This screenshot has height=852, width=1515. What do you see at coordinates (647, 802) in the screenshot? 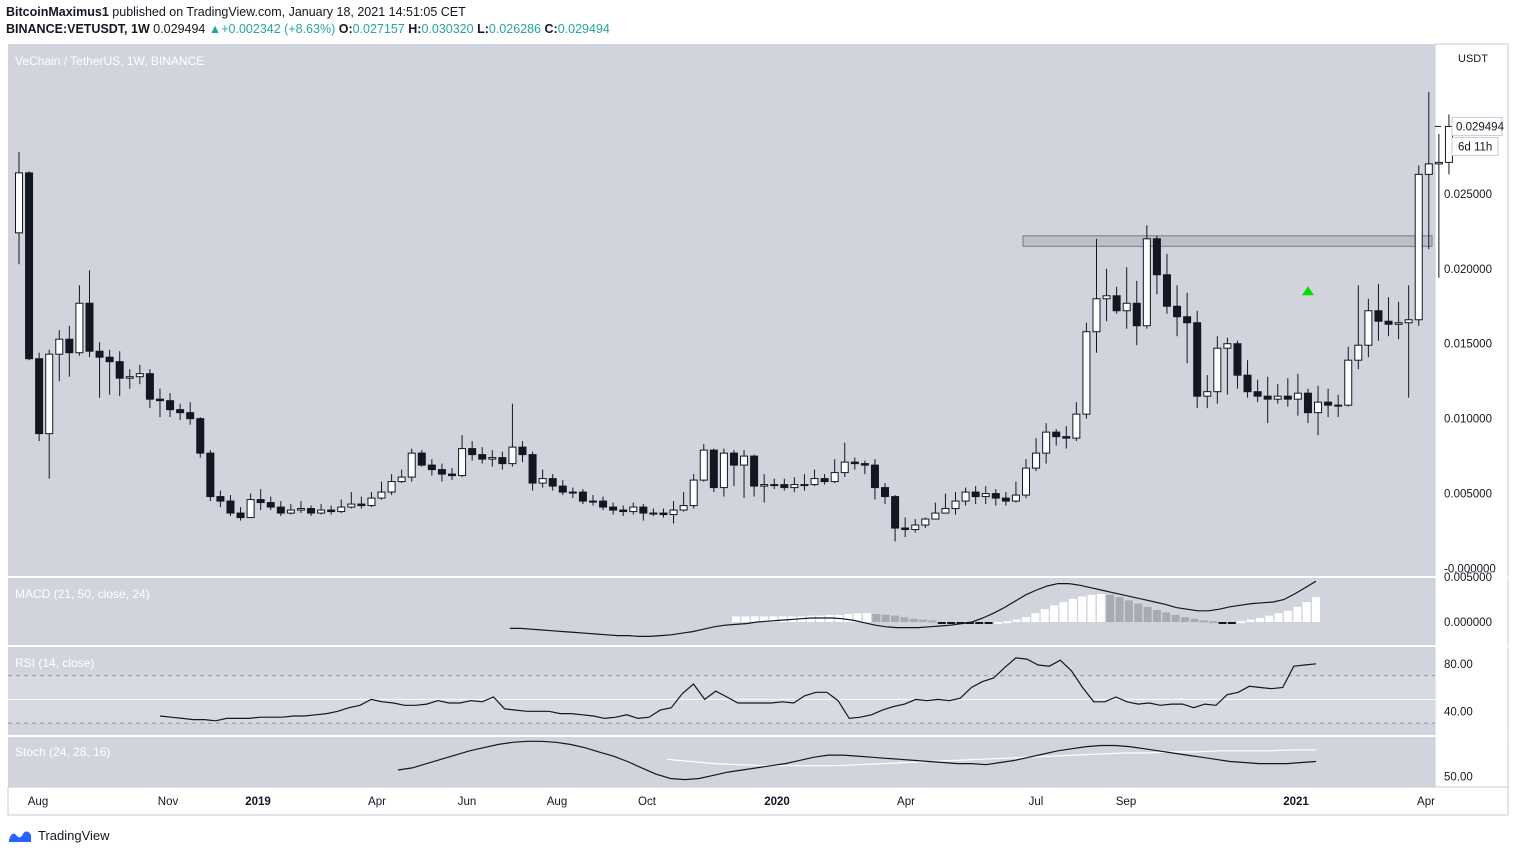
I see `time-tick-label: Oct` at bounding box center [647, 802].